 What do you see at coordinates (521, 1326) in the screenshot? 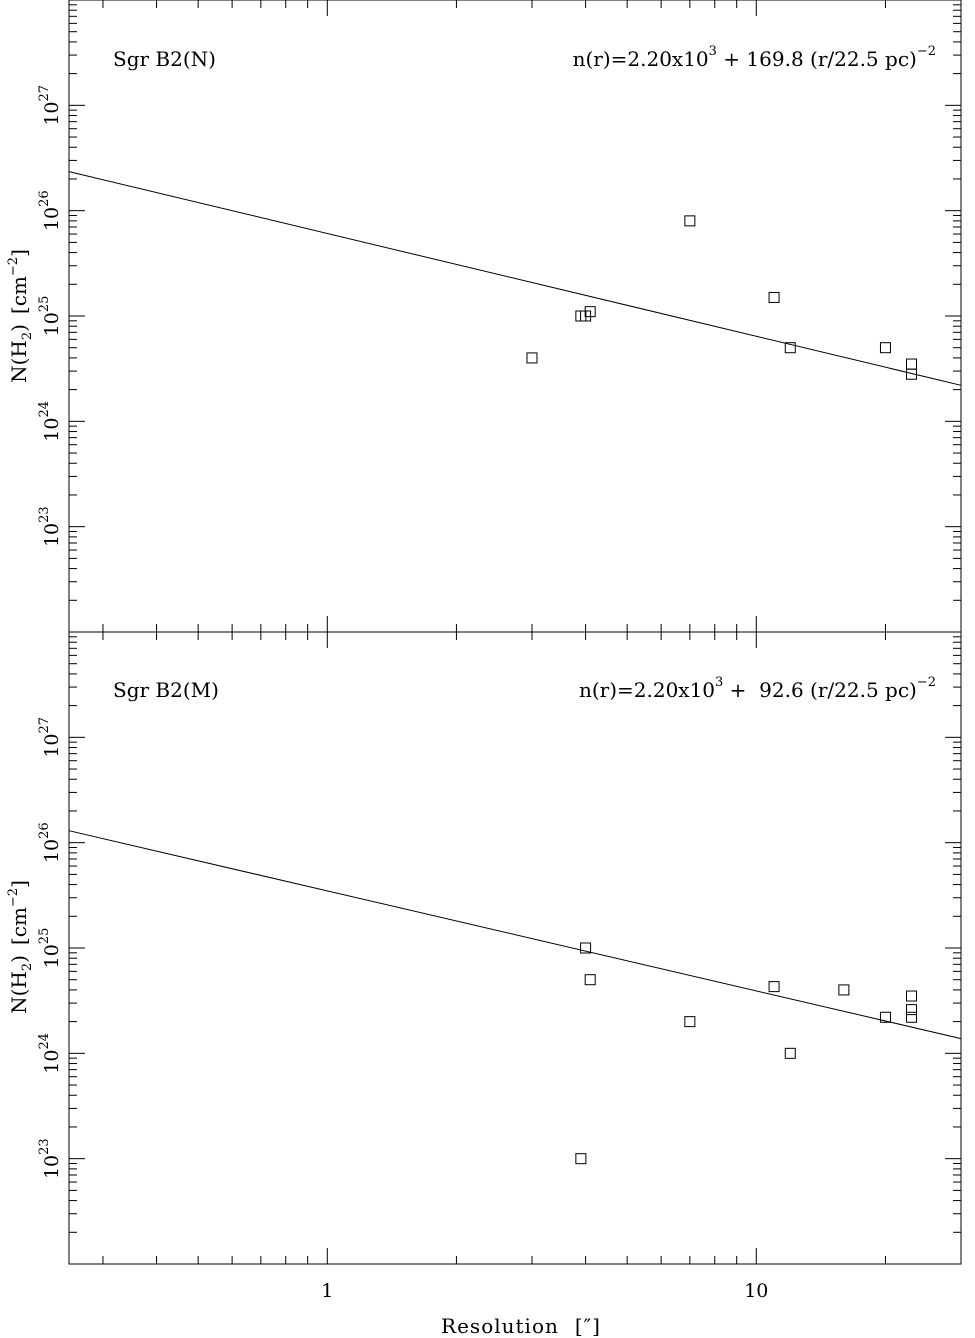
I see `x-axis-title: Resolution [″]` at bounding box center [521, 1326].